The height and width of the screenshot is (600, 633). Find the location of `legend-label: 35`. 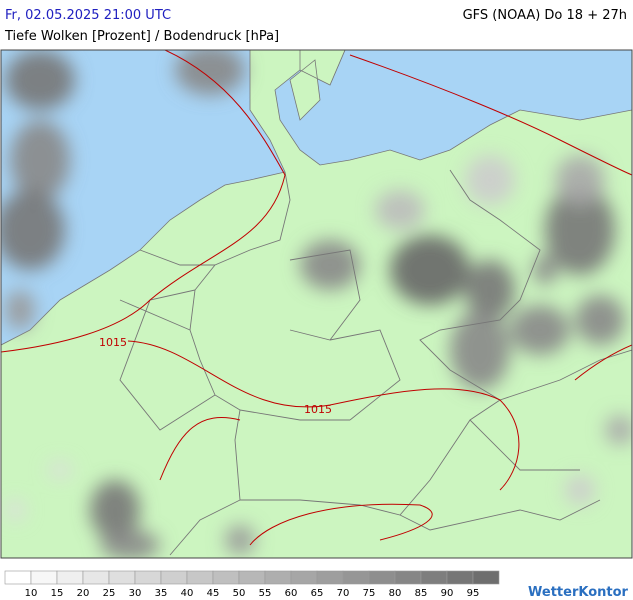

legend-label: 35 is located at coordinates (161, 593).